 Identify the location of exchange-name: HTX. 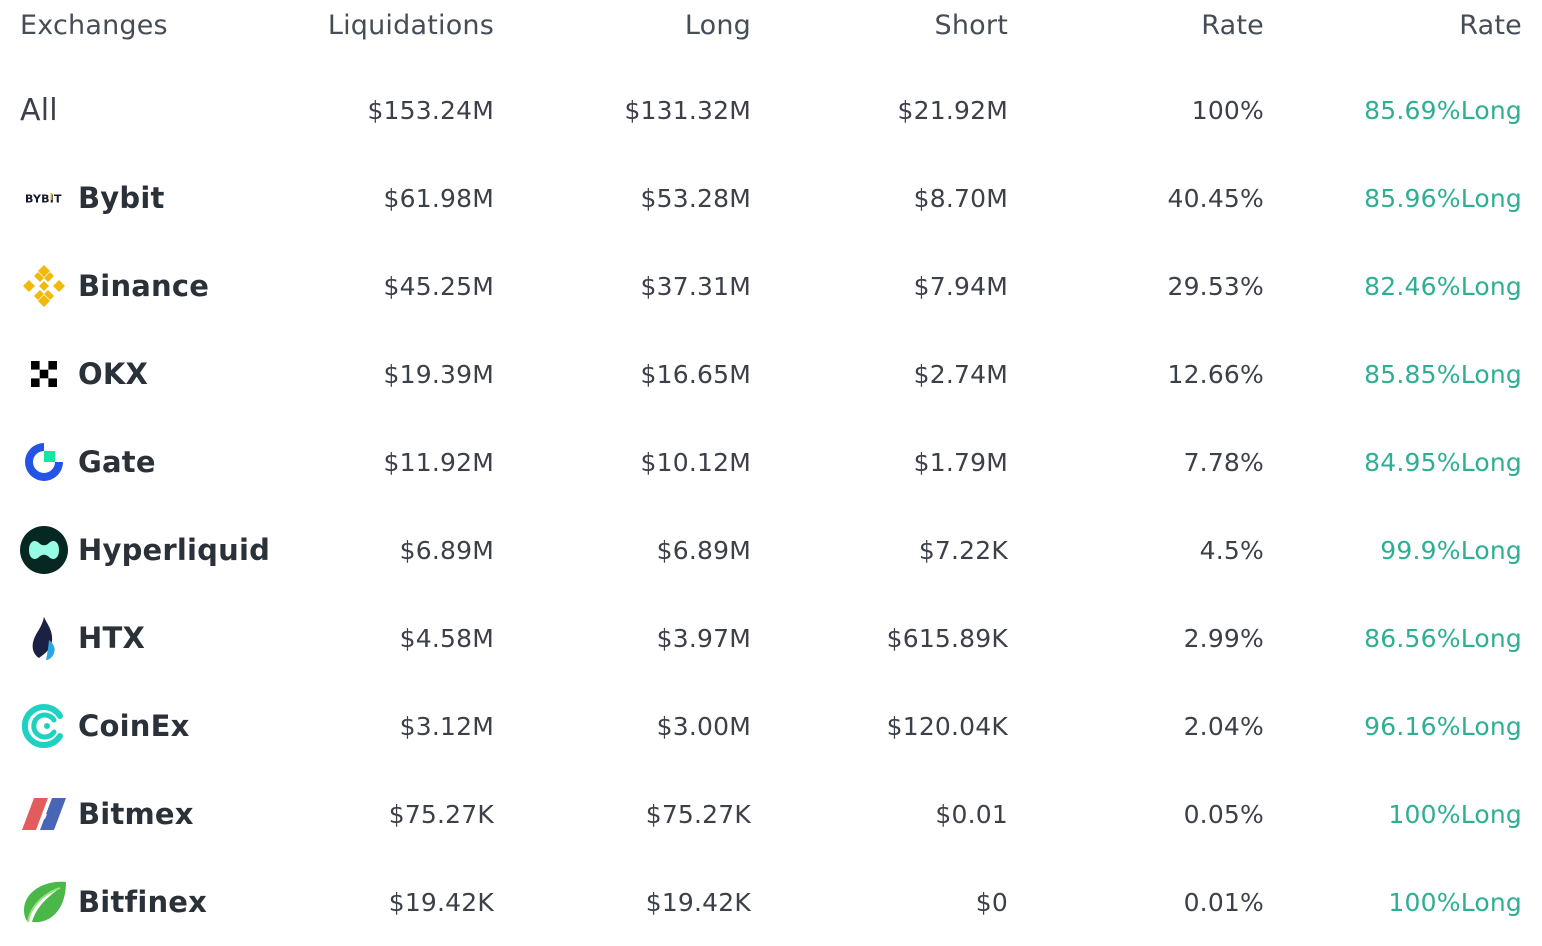
(112, 638).